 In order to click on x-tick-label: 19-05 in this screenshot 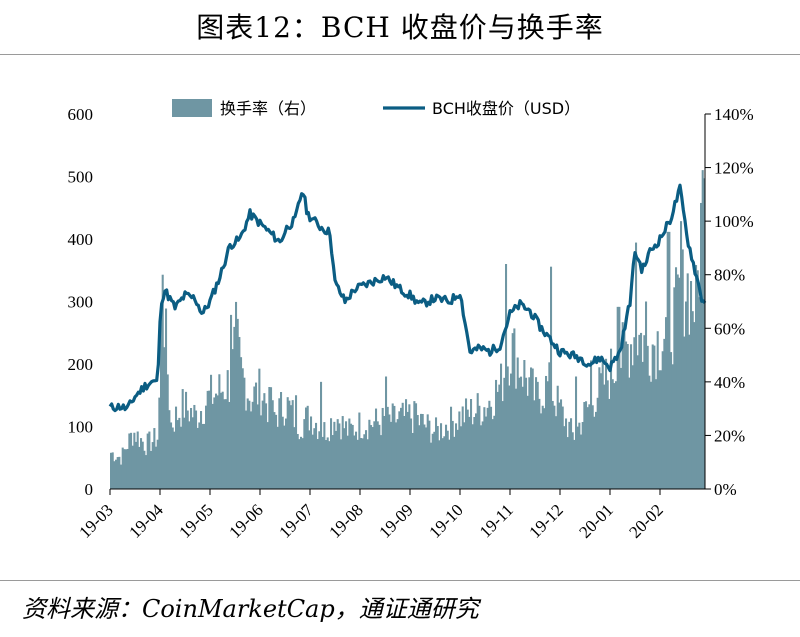, I will do `click(195, 520)`.